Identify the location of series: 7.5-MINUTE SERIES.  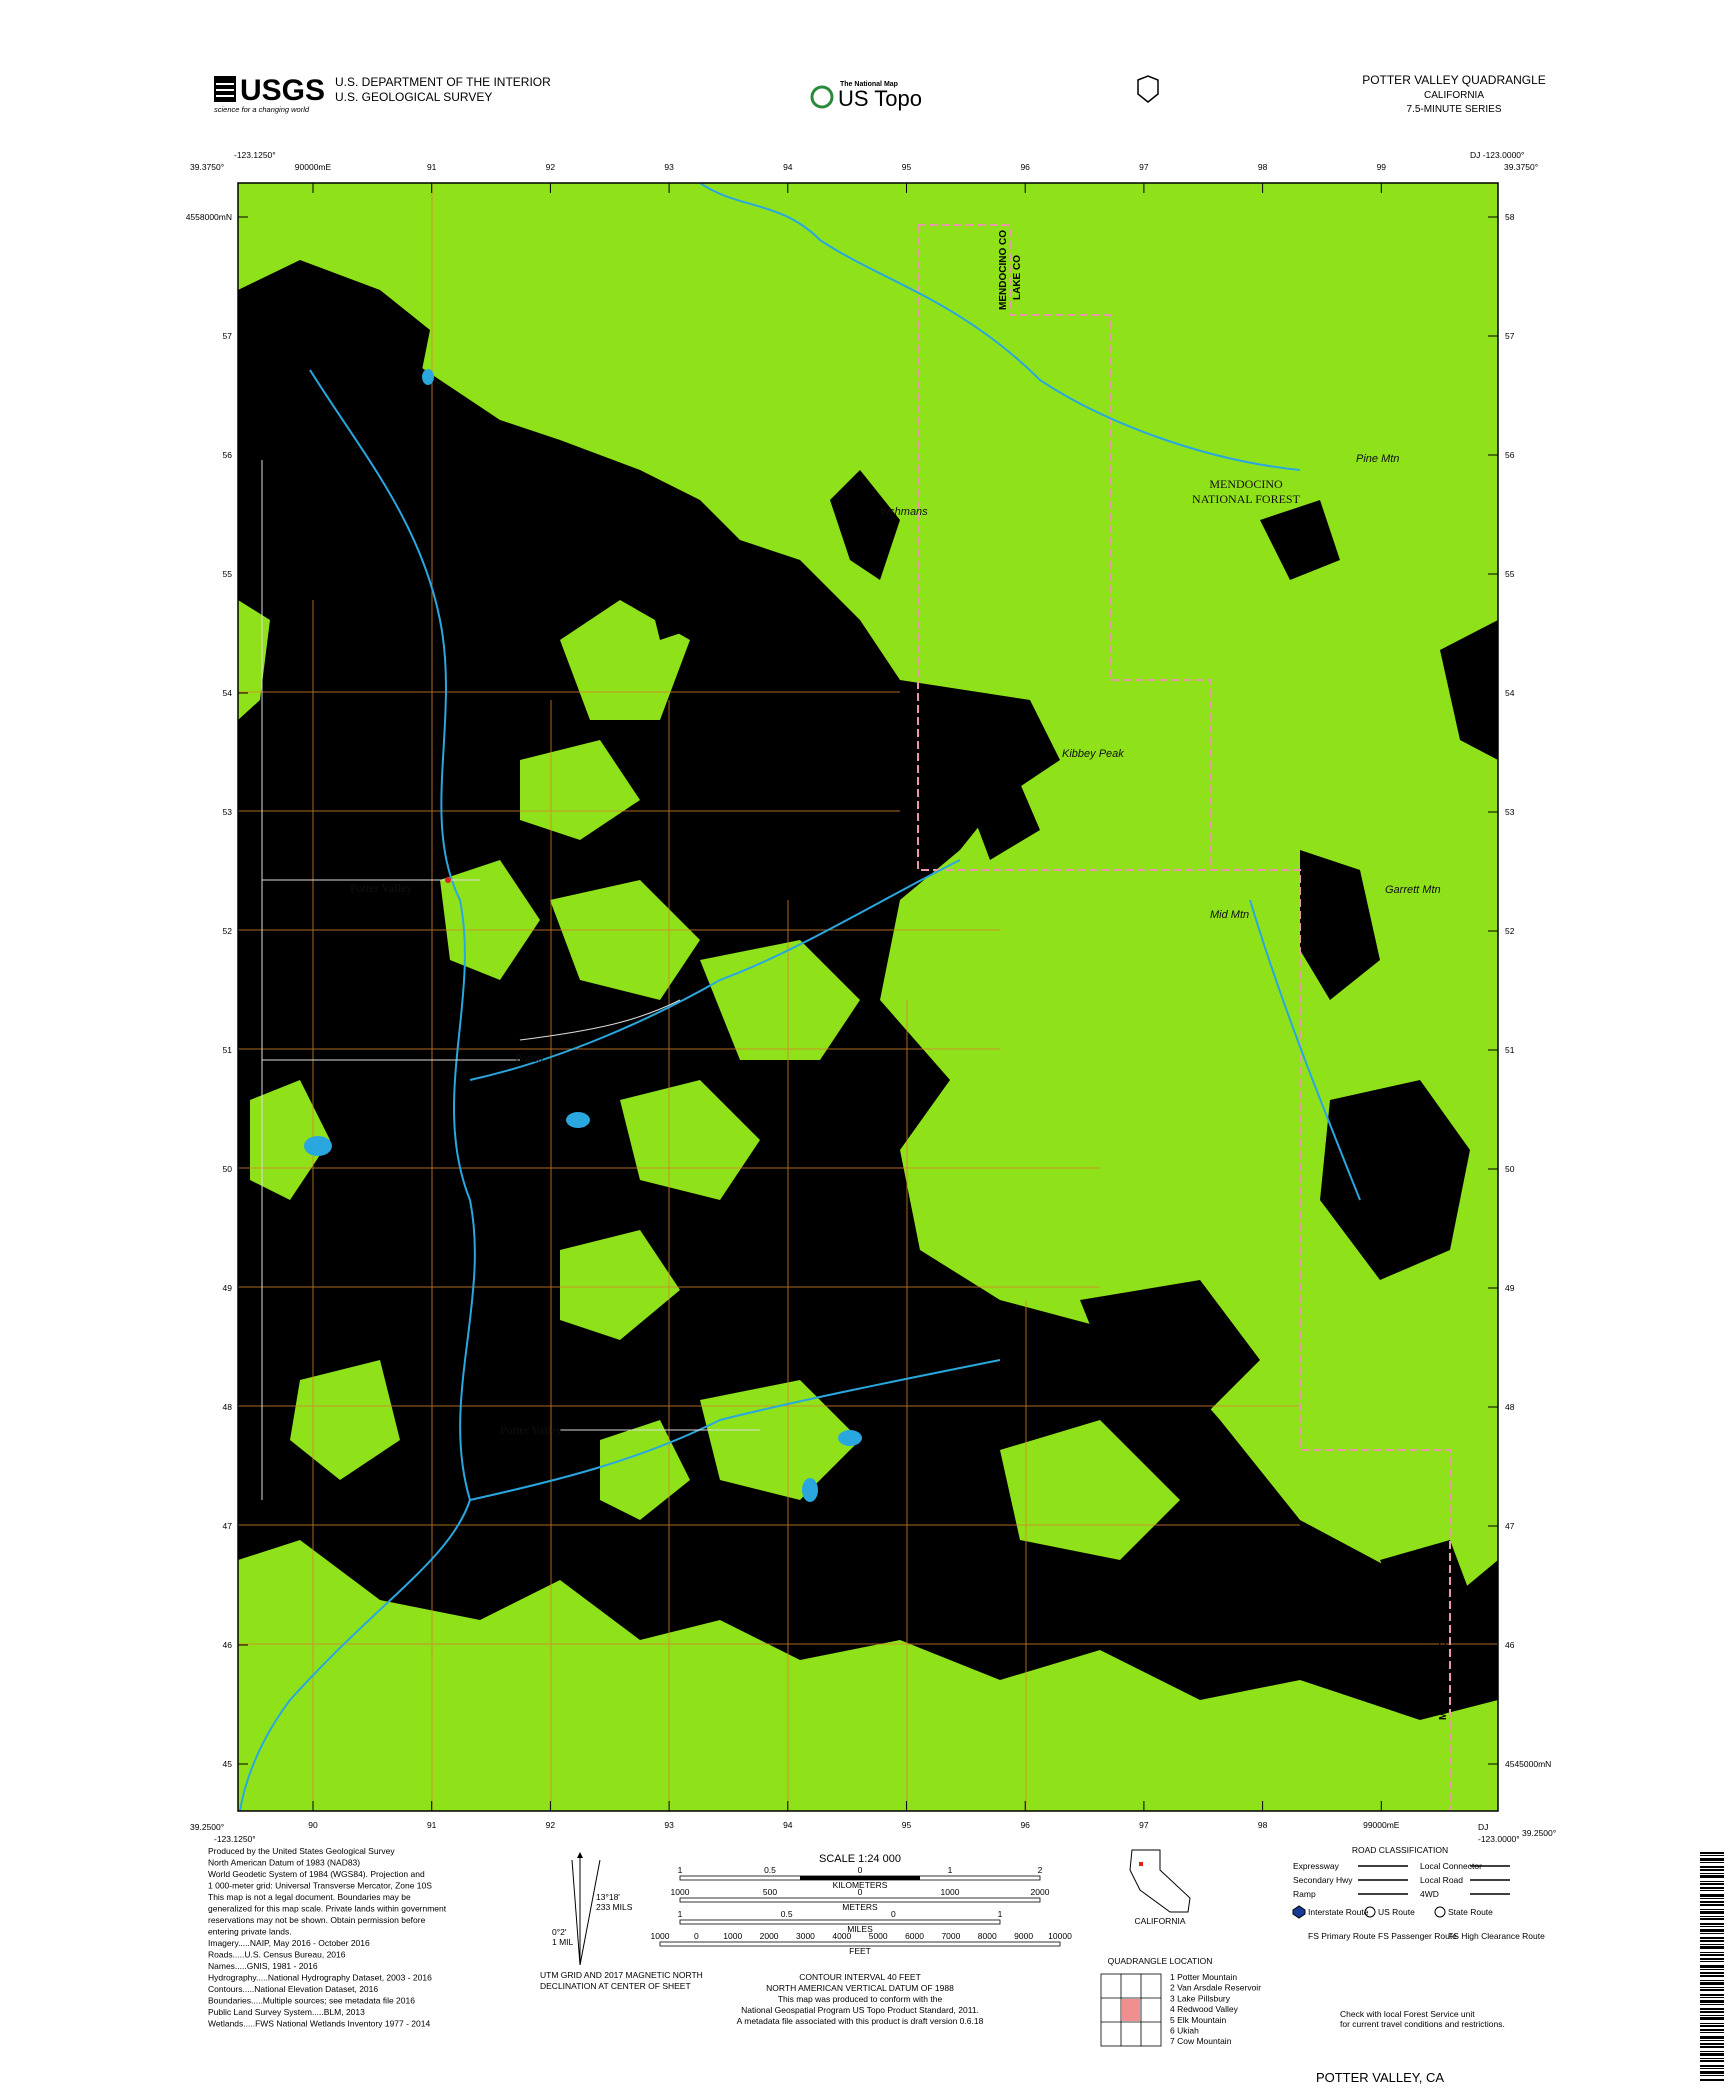
(1453, 109).